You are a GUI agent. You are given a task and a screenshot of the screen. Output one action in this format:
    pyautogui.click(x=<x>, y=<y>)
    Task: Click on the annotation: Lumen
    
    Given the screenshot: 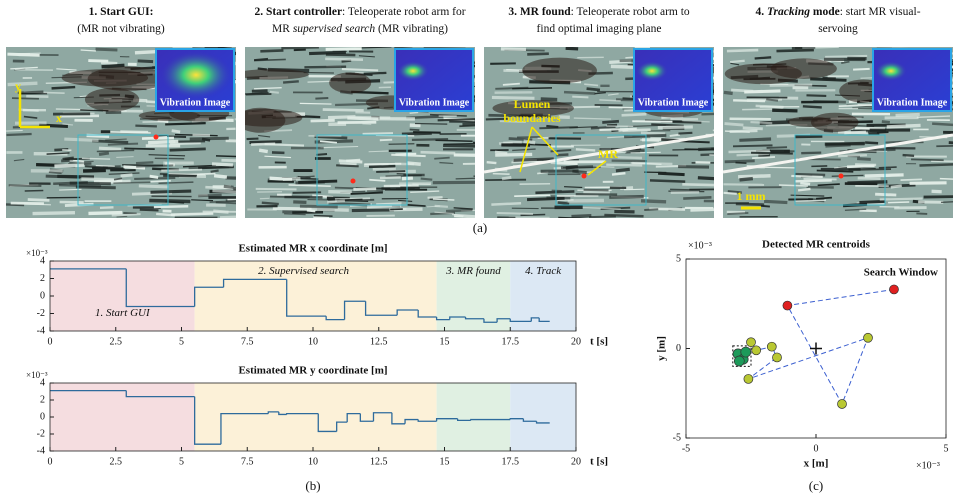 What is the action you would take?
    pyautogui.click(x=532, y=104)
    